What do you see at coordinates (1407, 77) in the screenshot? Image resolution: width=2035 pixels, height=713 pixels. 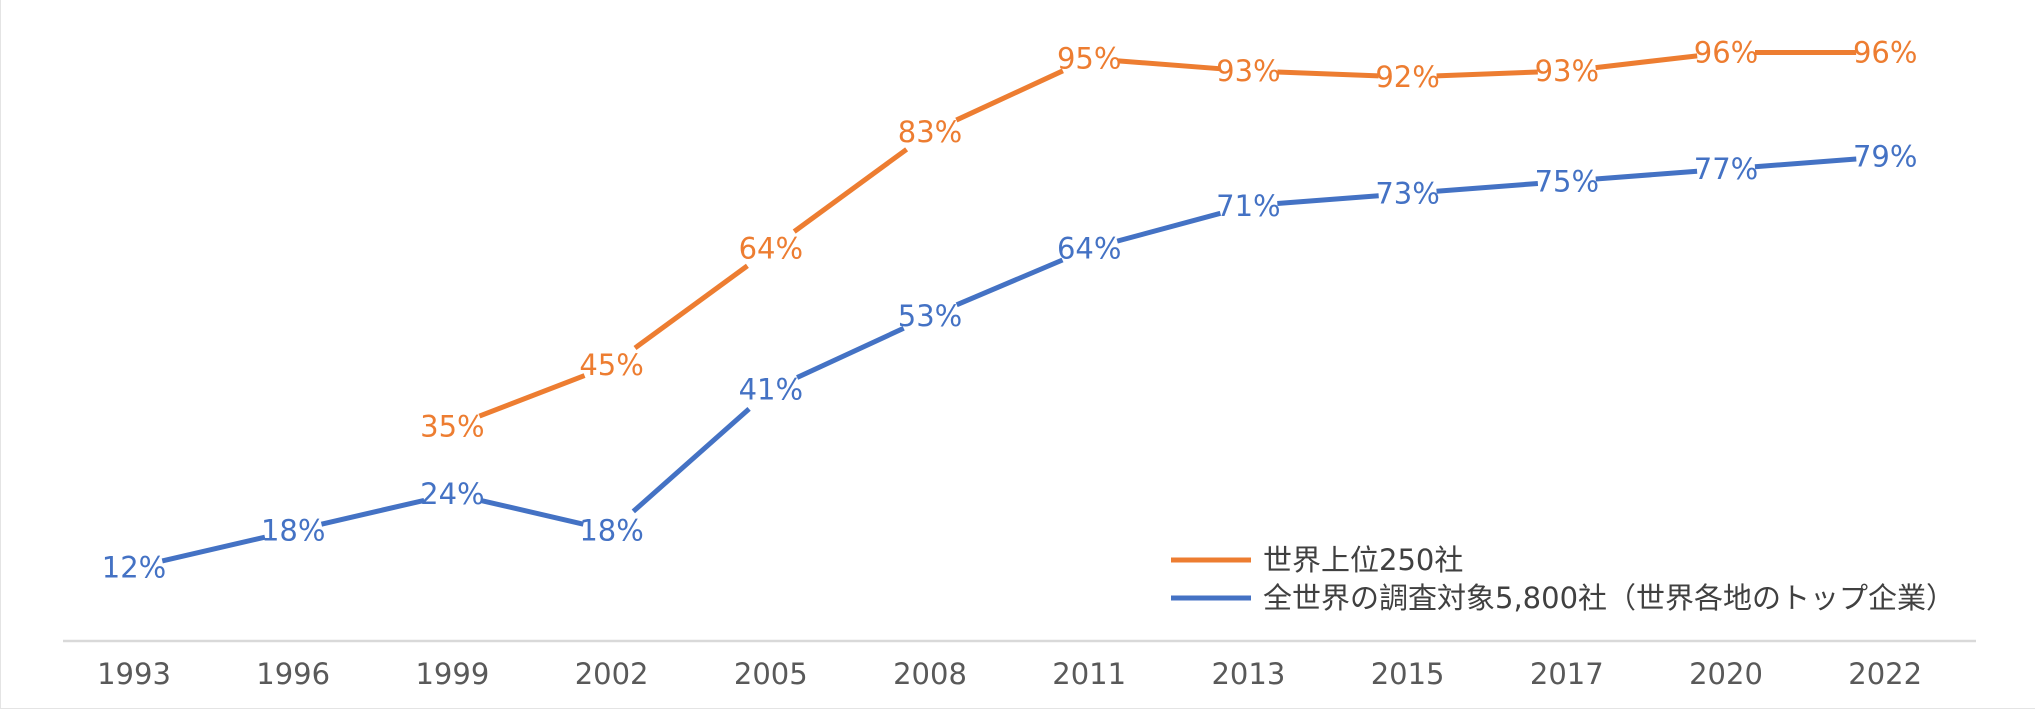 I see `data-label: 92%` at bounding box center [1407, 77].